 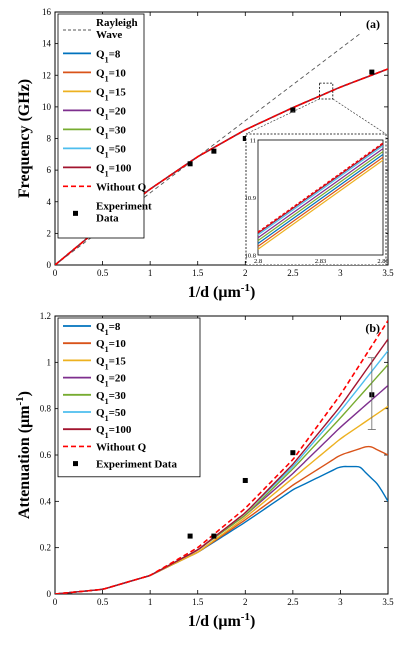 I want to click on y-tick-label: 1, so click(x=49, y=362).